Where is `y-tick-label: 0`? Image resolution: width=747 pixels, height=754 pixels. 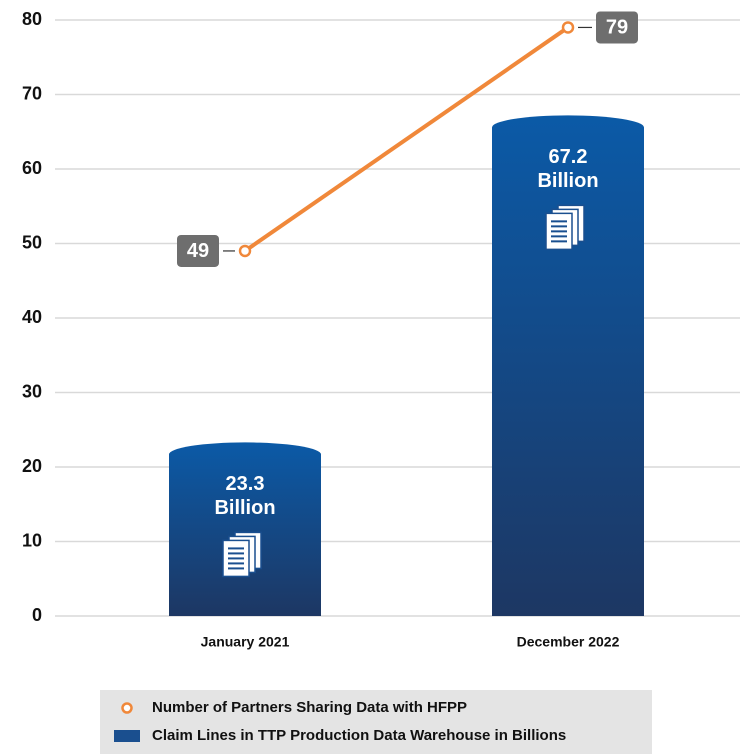
y-tick-label: 0 is located at coordinates (37, 615).